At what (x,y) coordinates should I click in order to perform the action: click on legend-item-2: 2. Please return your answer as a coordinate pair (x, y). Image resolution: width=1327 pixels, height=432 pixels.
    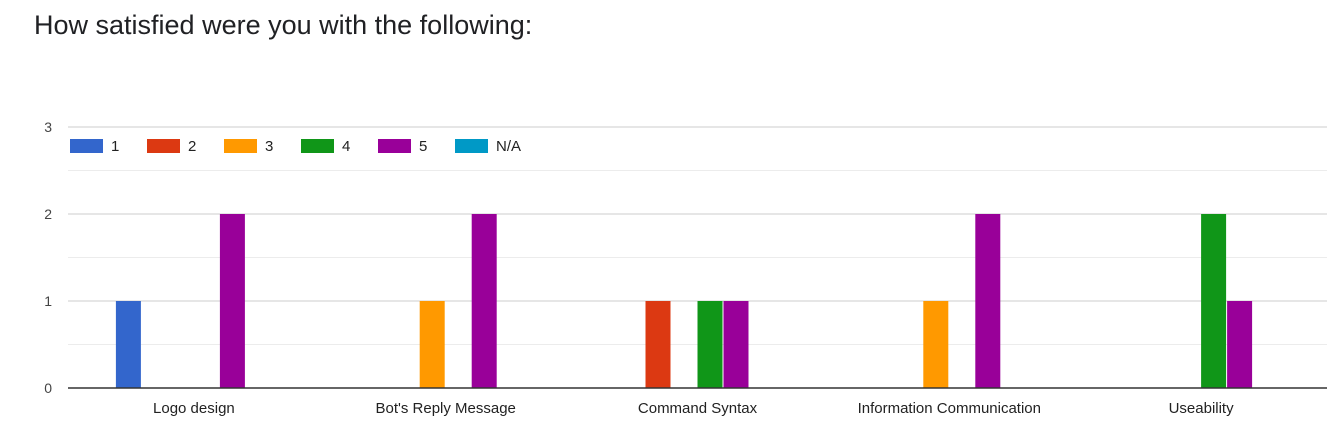
    Looking at the image, I should click on (171, 146).